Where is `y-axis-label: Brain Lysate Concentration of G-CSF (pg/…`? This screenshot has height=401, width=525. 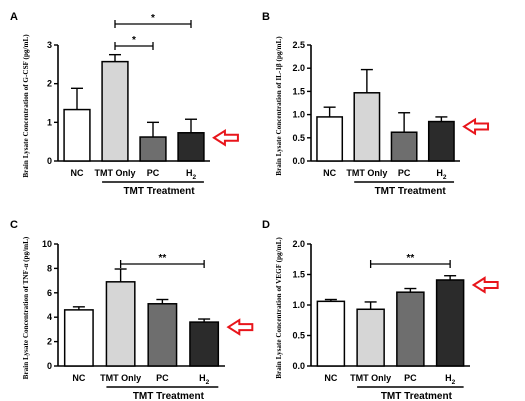
y-axis-label: Brain Lysate Concentration of G-CSF (pg/… is located at coordinates (26, 106).